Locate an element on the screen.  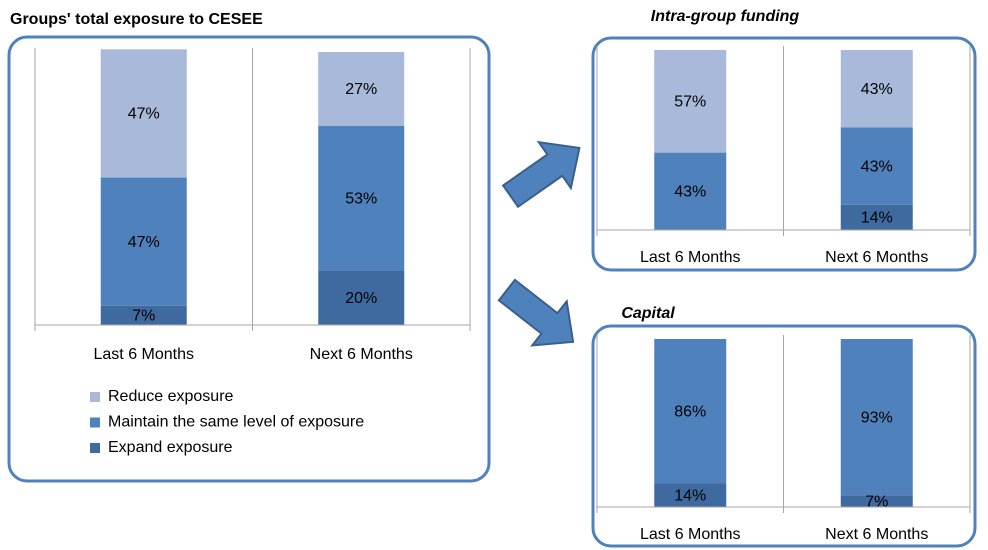
chart-title: Groups' total exposure to CESEE is located at coordinates (136, 19).